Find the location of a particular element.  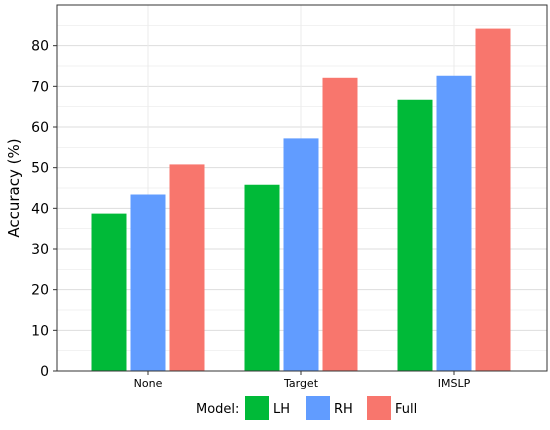

bar-lh-imslp is located at coordinates (415, 235).